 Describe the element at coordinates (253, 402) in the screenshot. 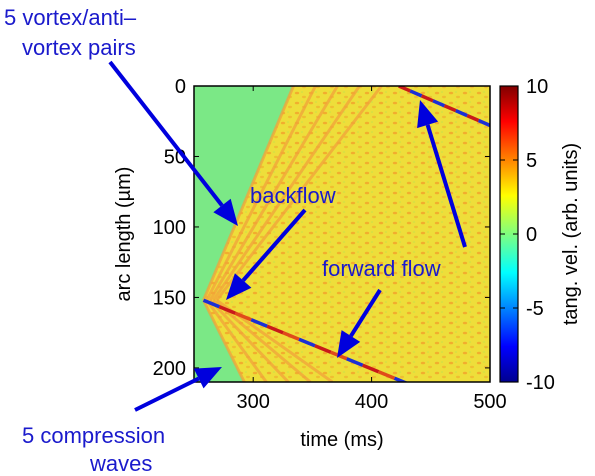

I see `x-tick-label: 300` at that location.